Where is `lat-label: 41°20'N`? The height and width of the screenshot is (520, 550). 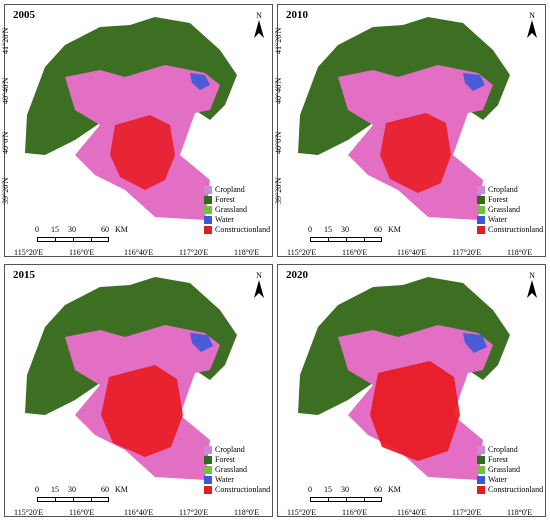
lat-label: 41°20'N is located at coordinates (5, 40).